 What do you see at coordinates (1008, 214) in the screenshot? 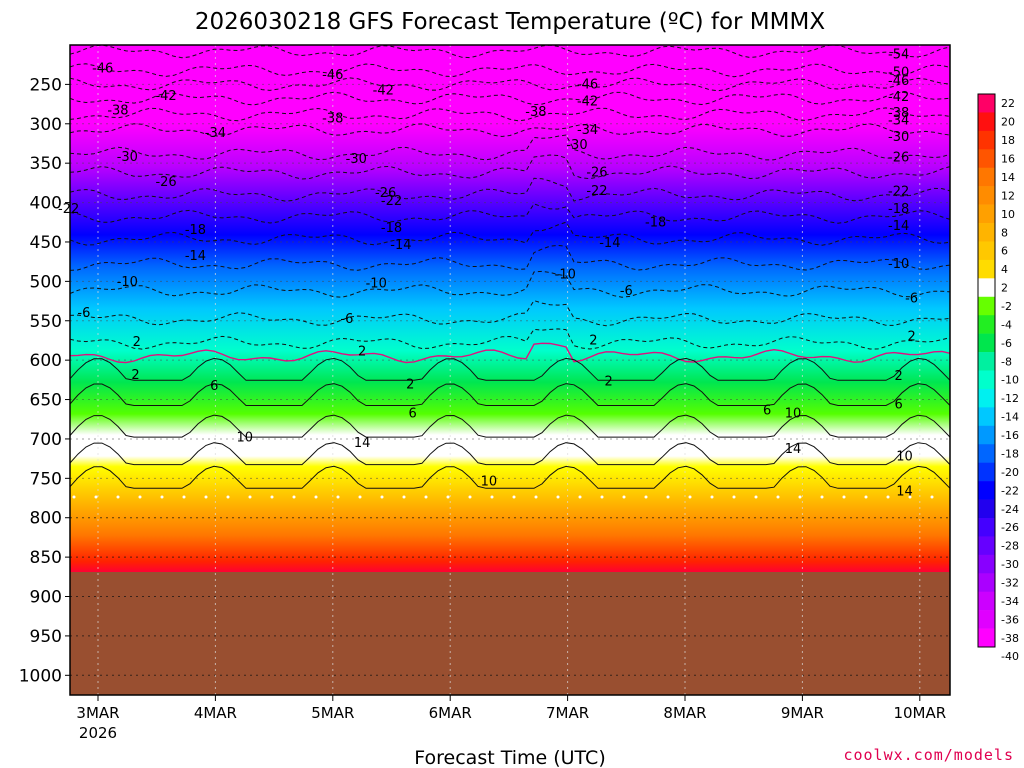
I see `colorbar-label: 10` at bounding box center [1008, 214].